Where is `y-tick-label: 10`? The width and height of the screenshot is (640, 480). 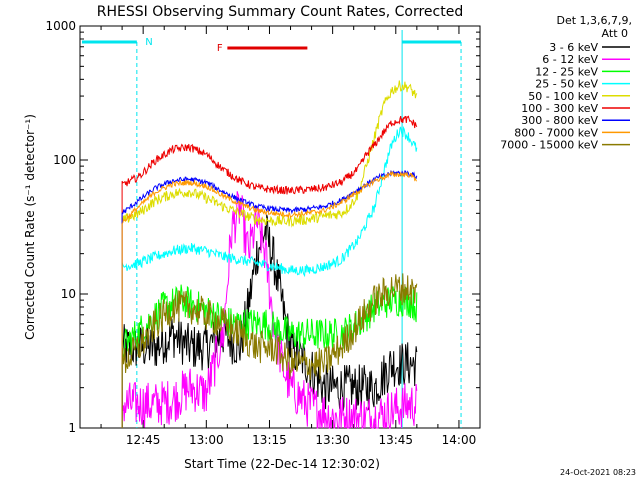 y-tick-label: 10 is located at coordinates (68, 294).